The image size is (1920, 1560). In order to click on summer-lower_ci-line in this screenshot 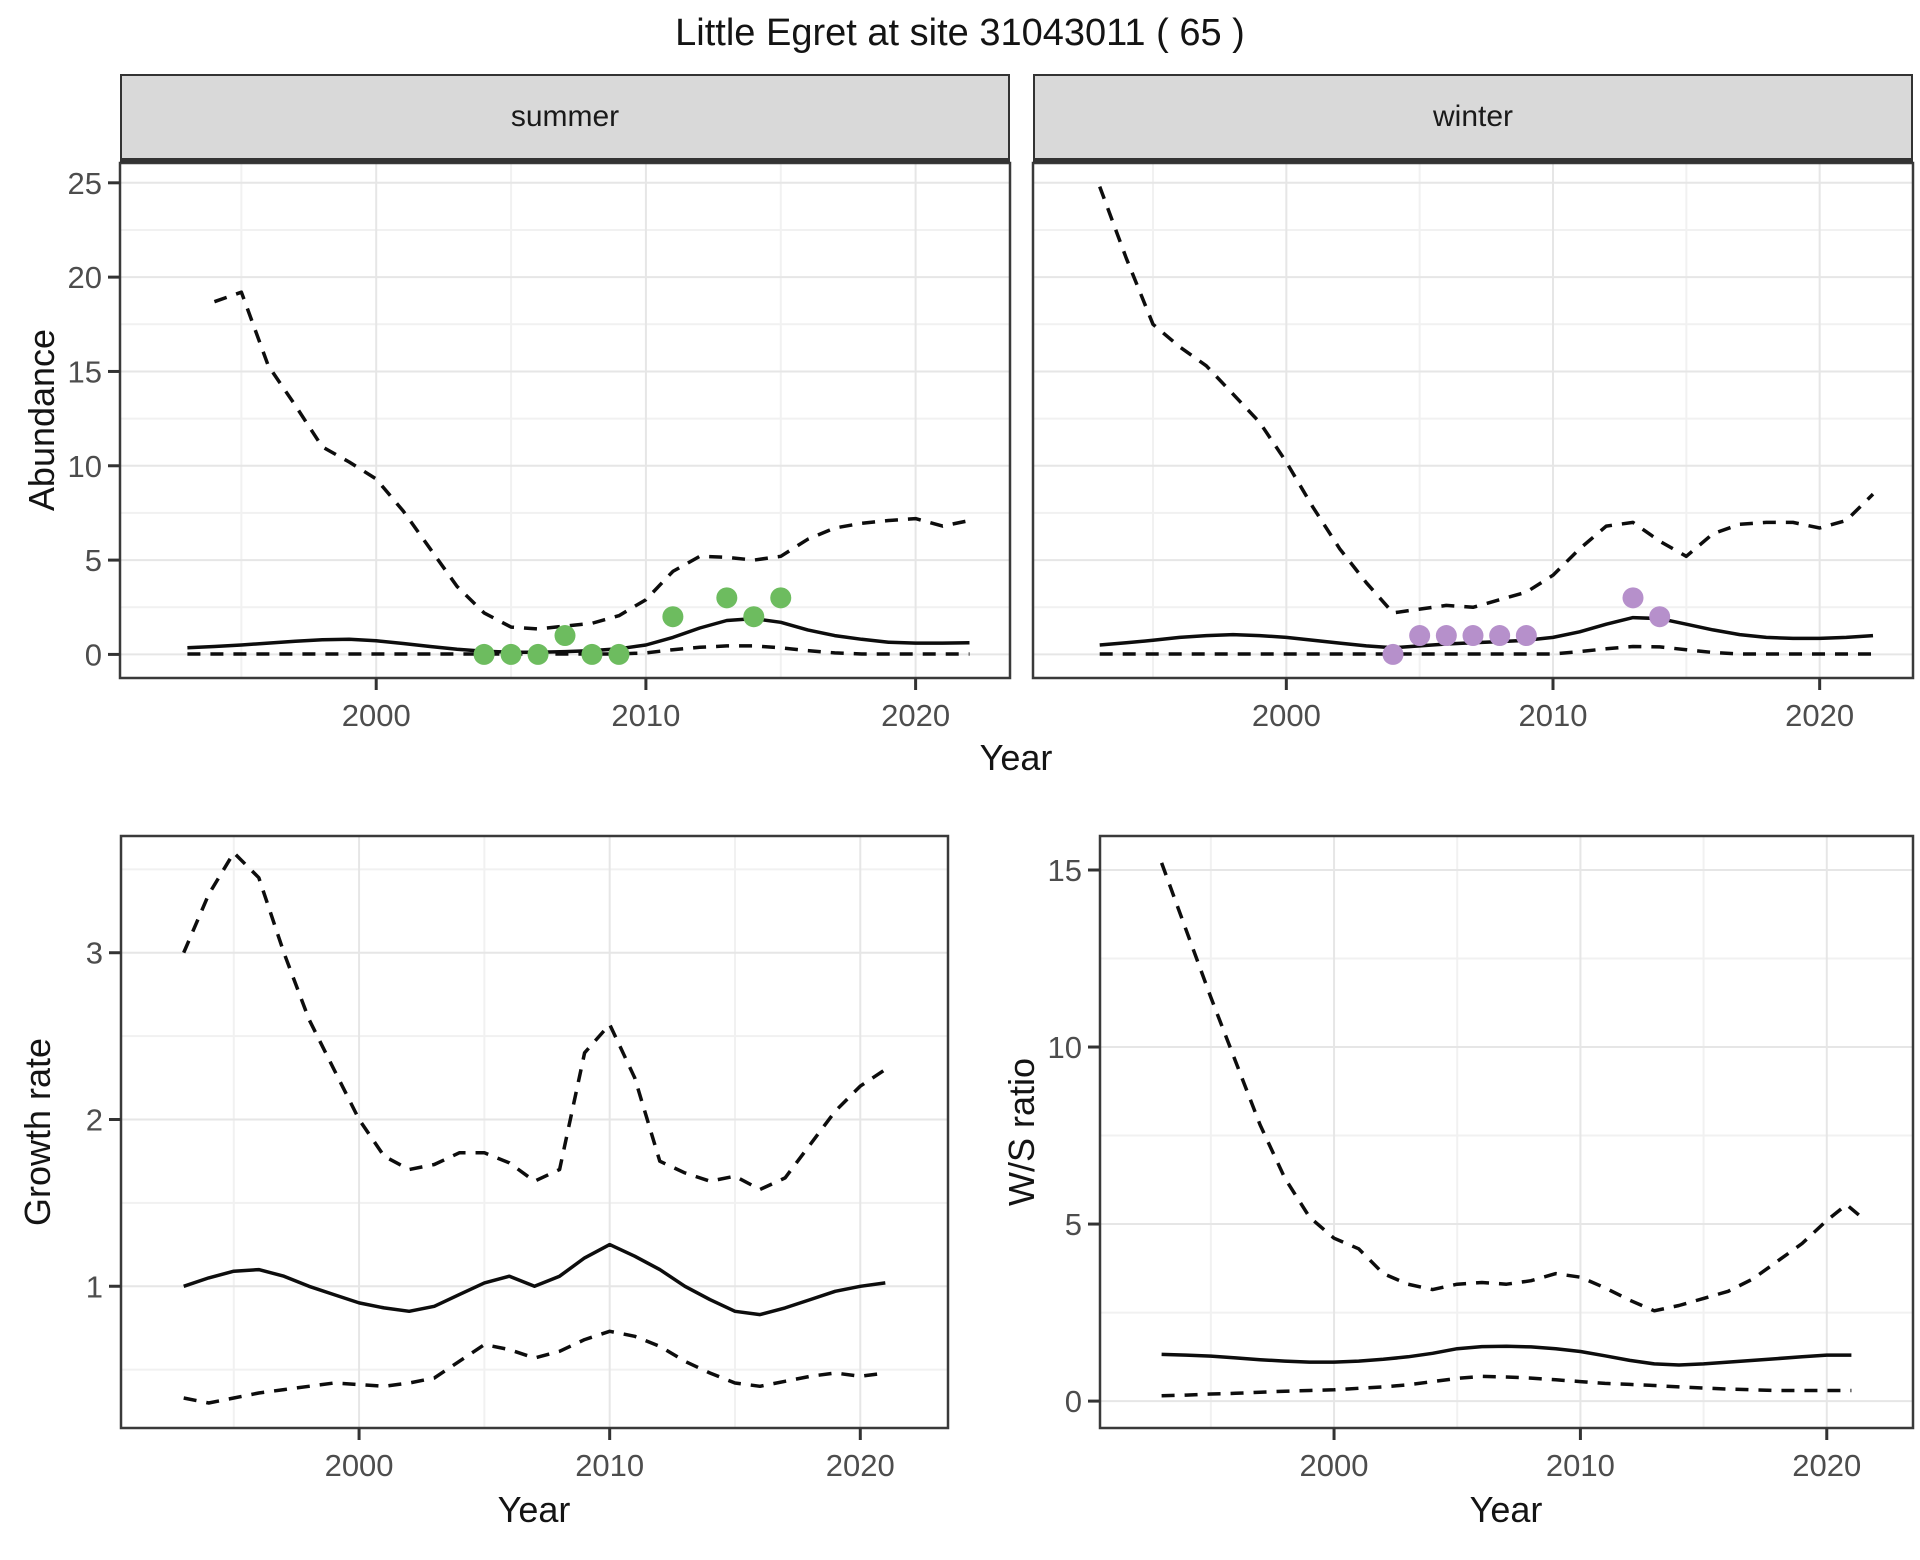, I will do `click(578, 650)`.